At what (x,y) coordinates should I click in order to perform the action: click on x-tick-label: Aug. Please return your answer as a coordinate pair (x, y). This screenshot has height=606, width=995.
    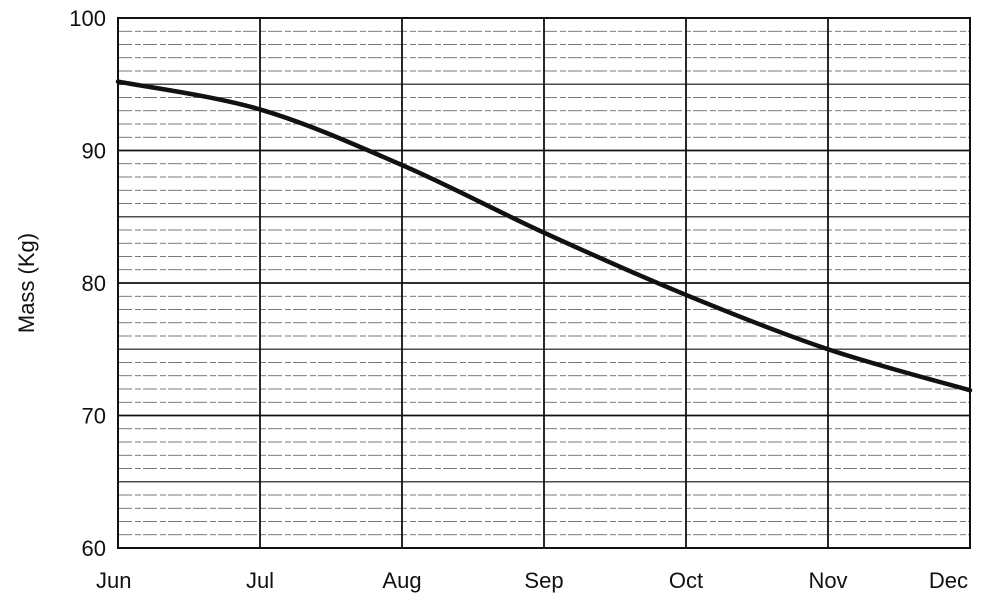
    Looking at the image, I should click on (401, 580).